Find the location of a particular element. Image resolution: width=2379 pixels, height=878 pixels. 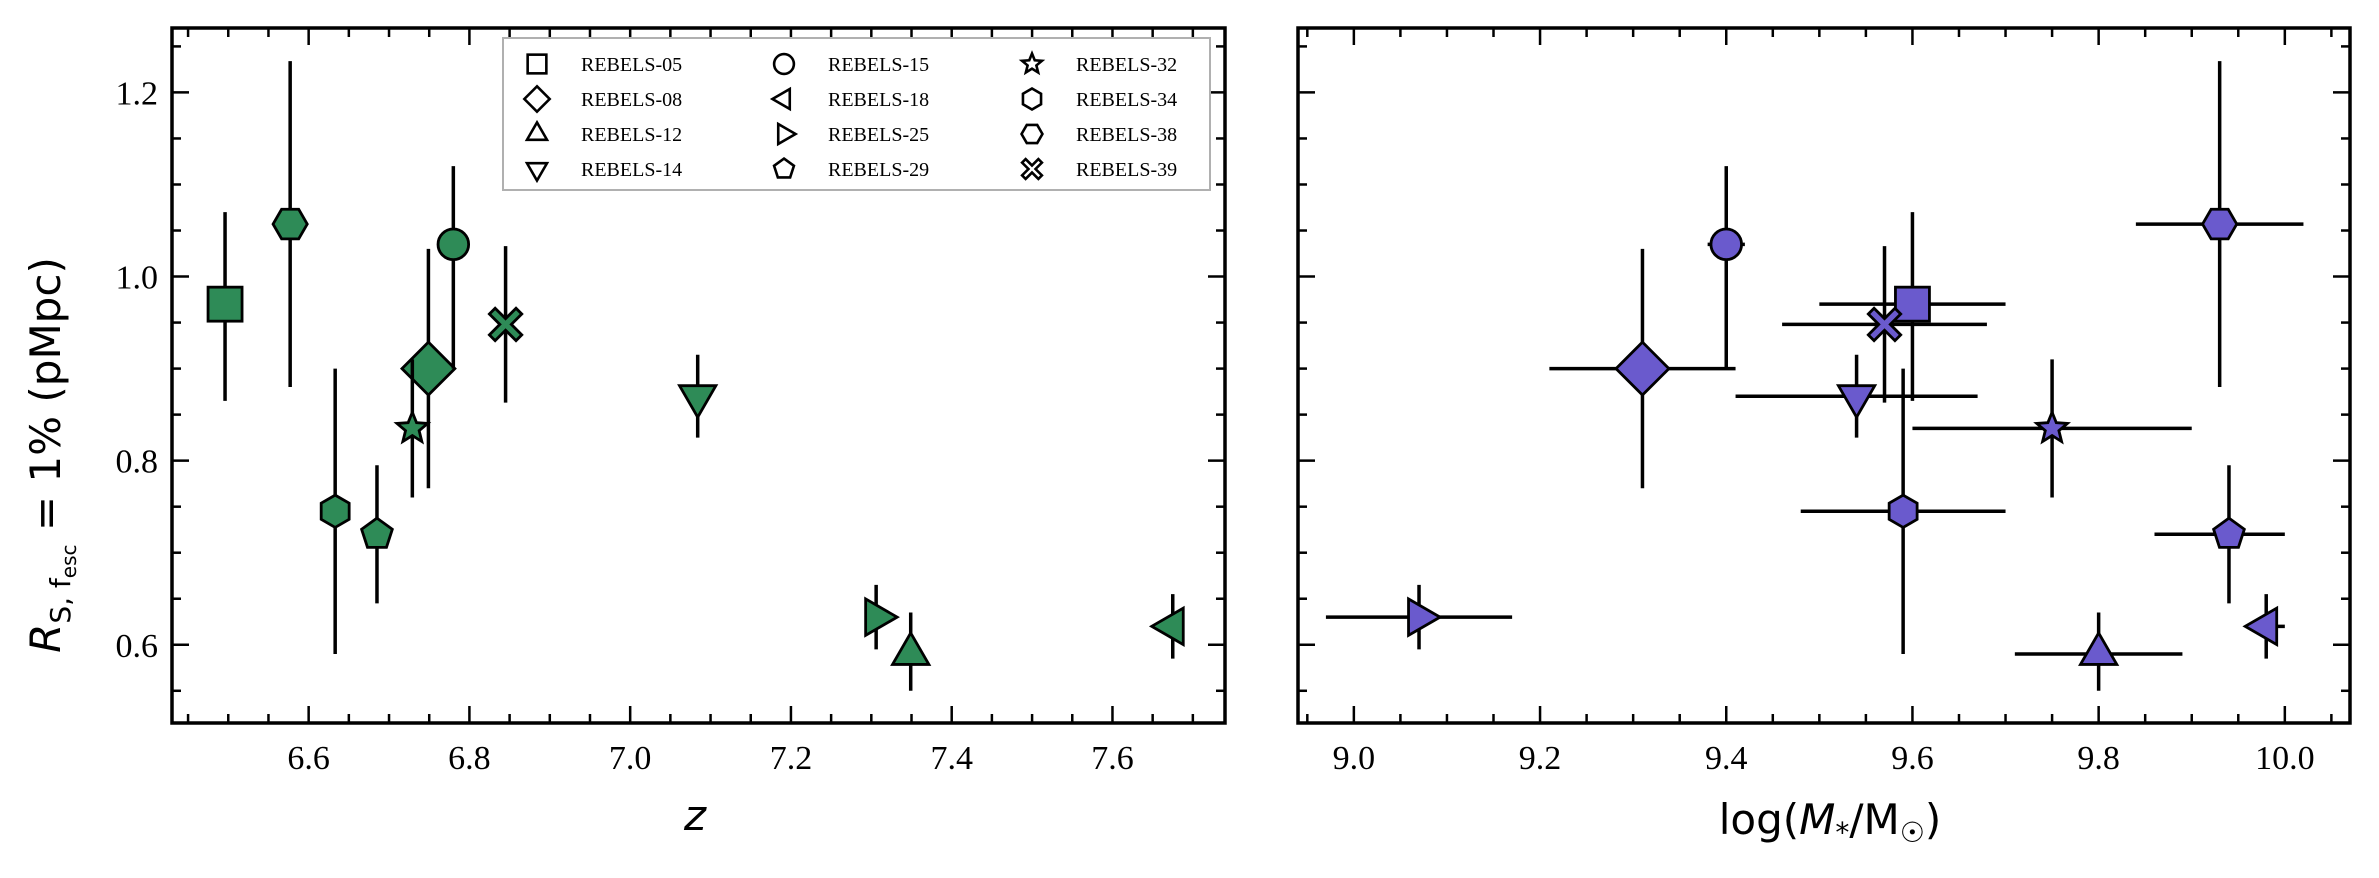

legend-entry-rebels-25: REBELS-25 is located at coordinates (852, 134).